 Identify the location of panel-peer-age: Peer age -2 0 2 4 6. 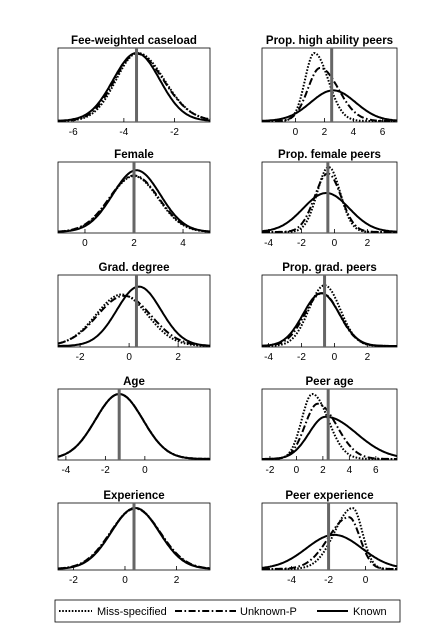
(329, 426).